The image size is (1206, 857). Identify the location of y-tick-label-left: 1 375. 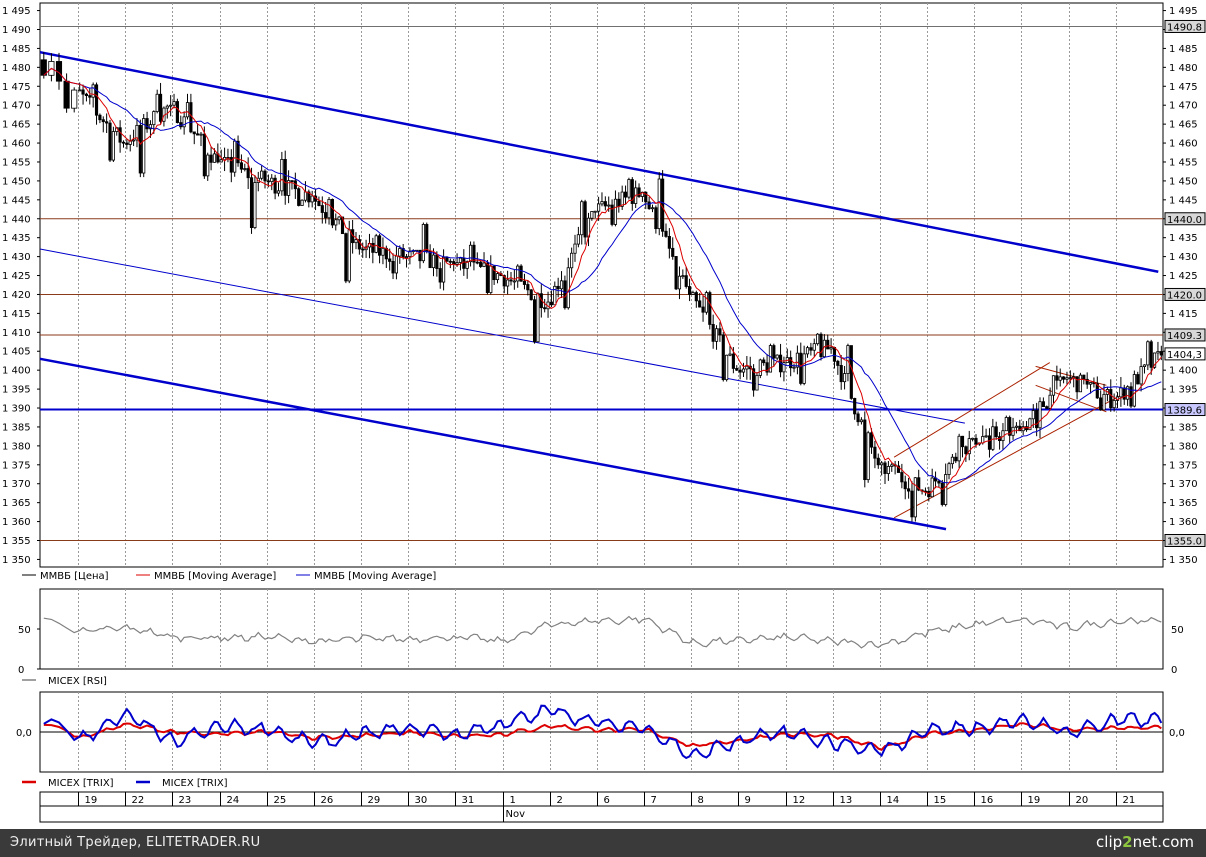
(16, 465).